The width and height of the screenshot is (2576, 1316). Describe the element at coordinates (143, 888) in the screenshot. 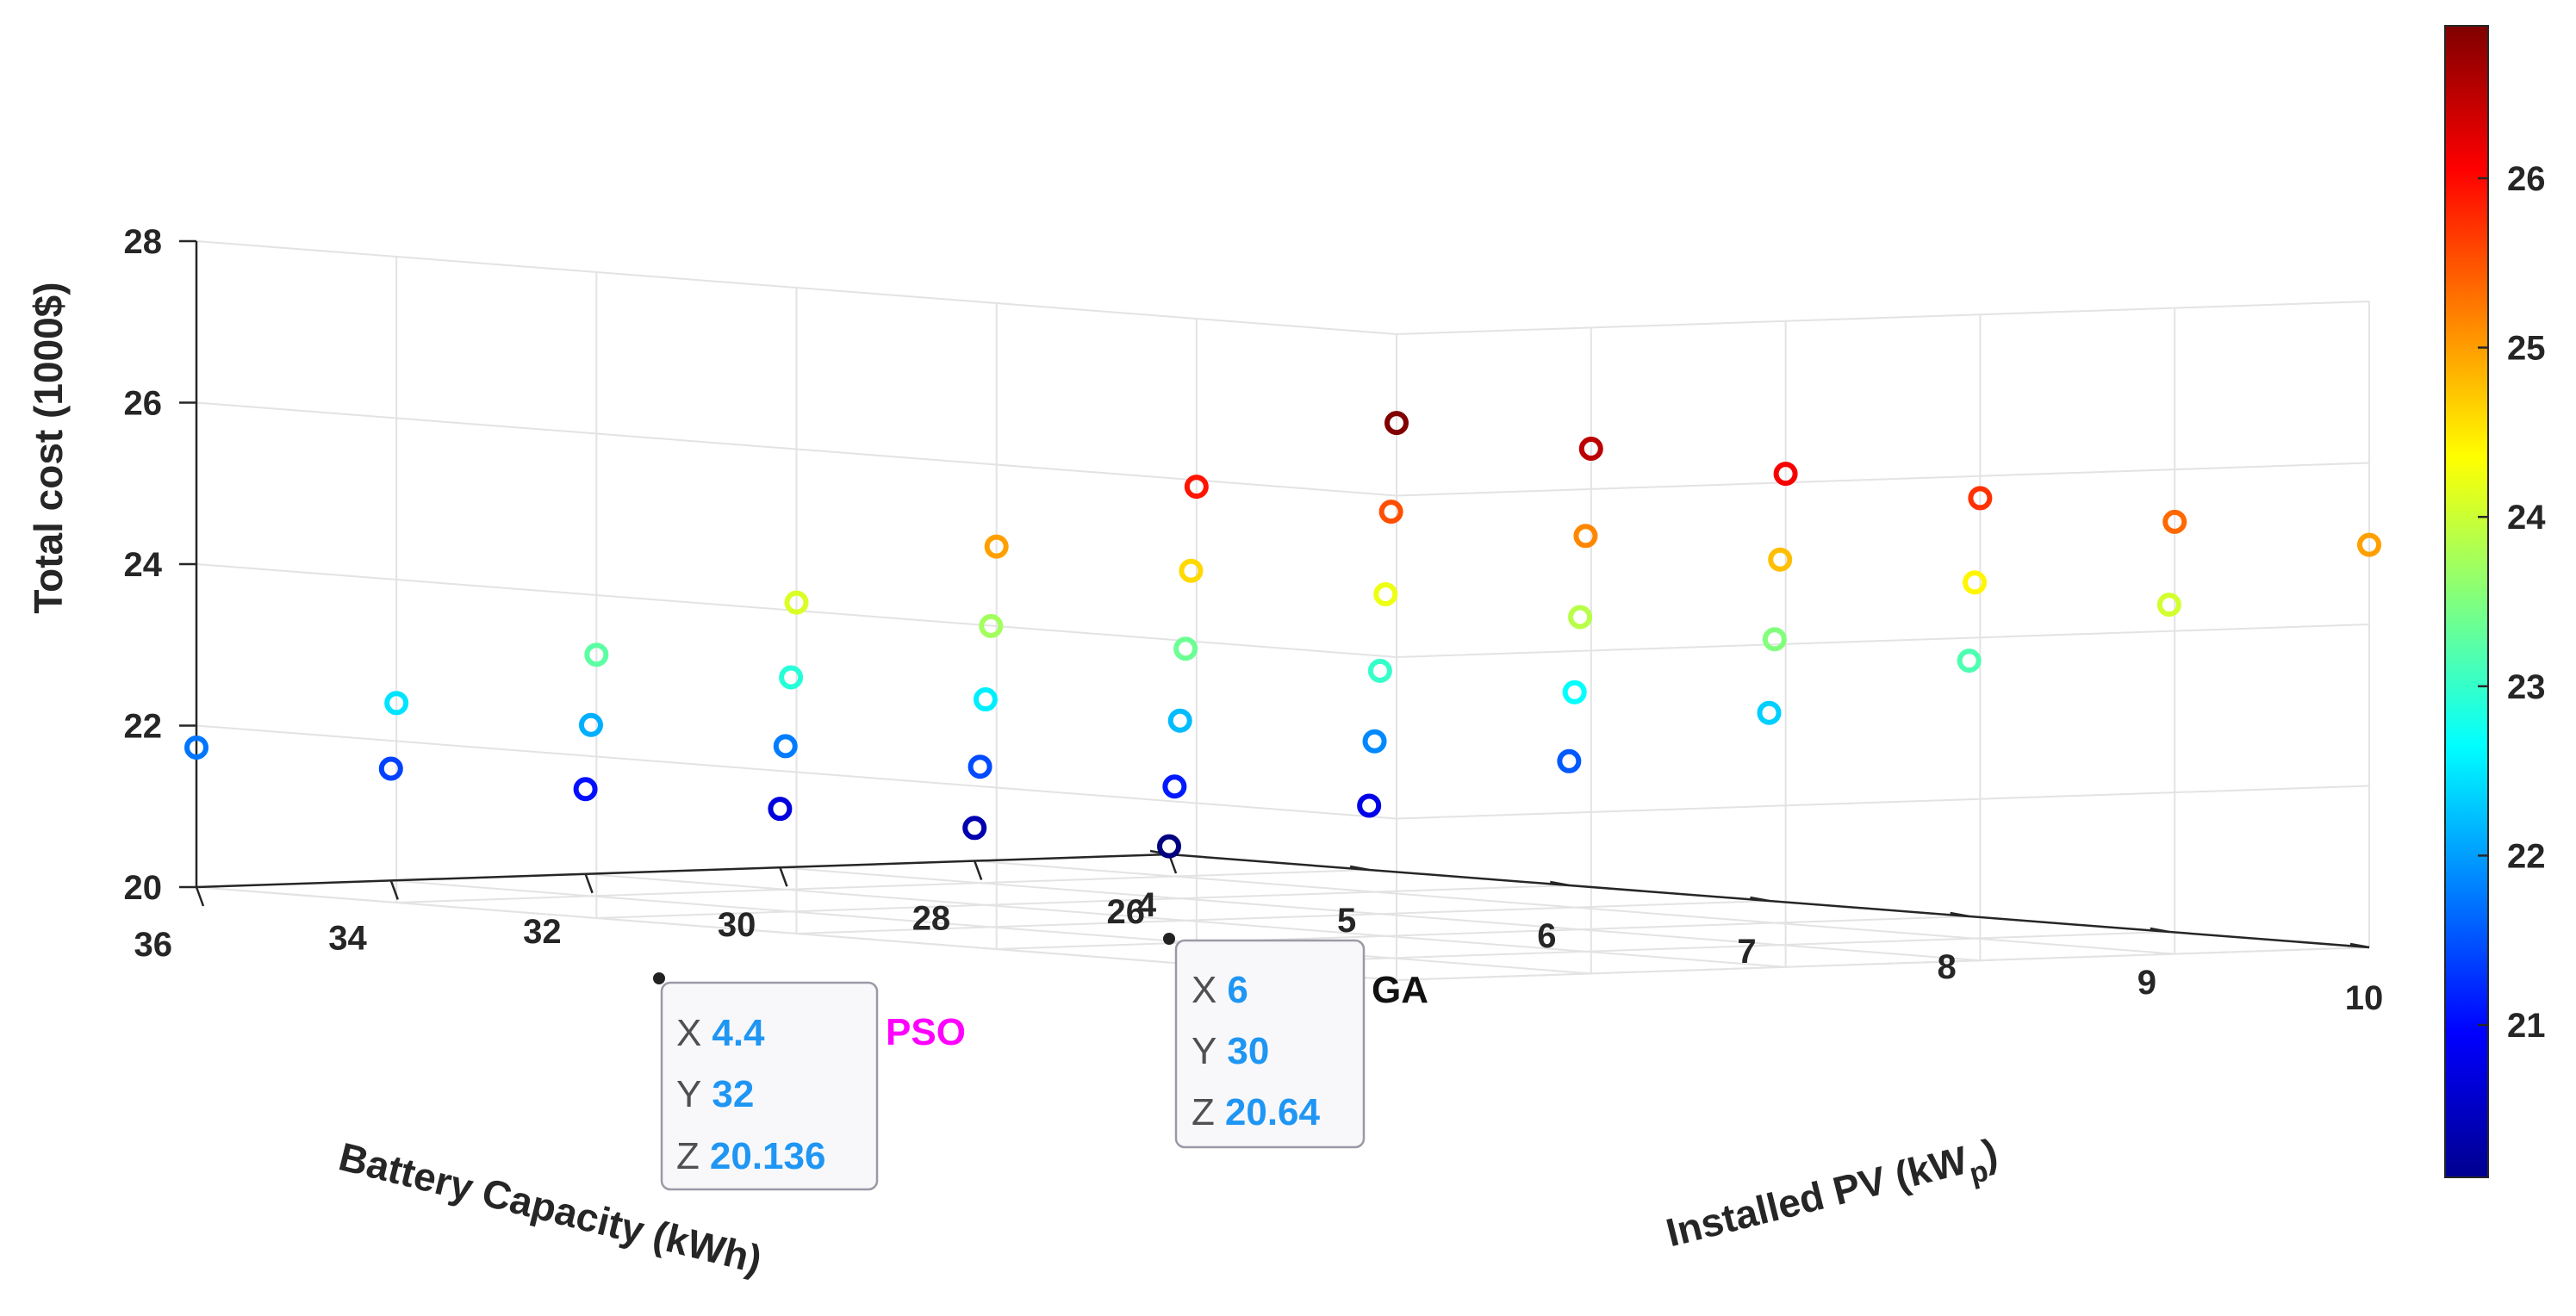

I see `z-tick-label: 20` at that location.